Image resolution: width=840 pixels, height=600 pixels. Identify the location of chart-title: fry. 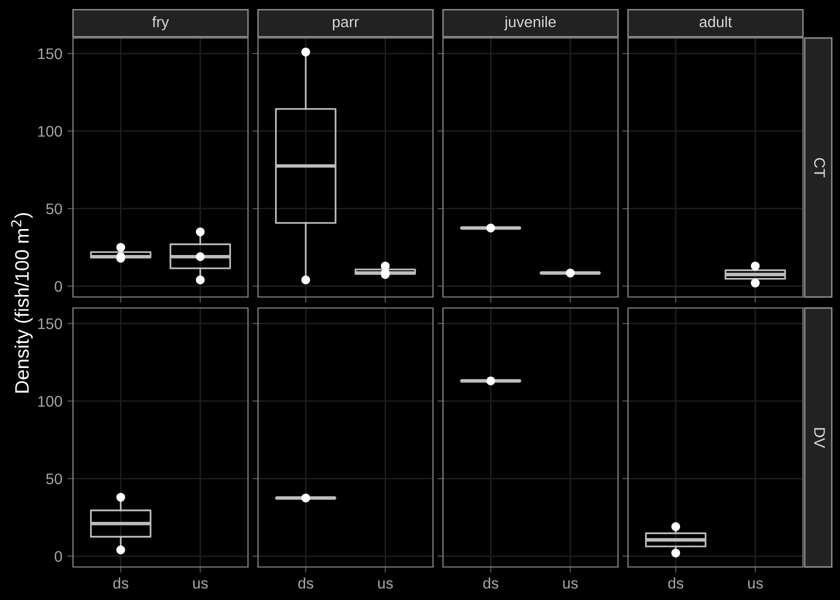
(160, 23).